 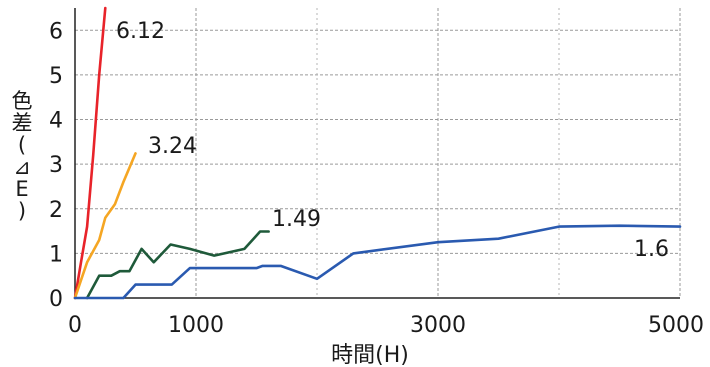 I want to click on y-tick-label: 3, so click(x=56, y=165).